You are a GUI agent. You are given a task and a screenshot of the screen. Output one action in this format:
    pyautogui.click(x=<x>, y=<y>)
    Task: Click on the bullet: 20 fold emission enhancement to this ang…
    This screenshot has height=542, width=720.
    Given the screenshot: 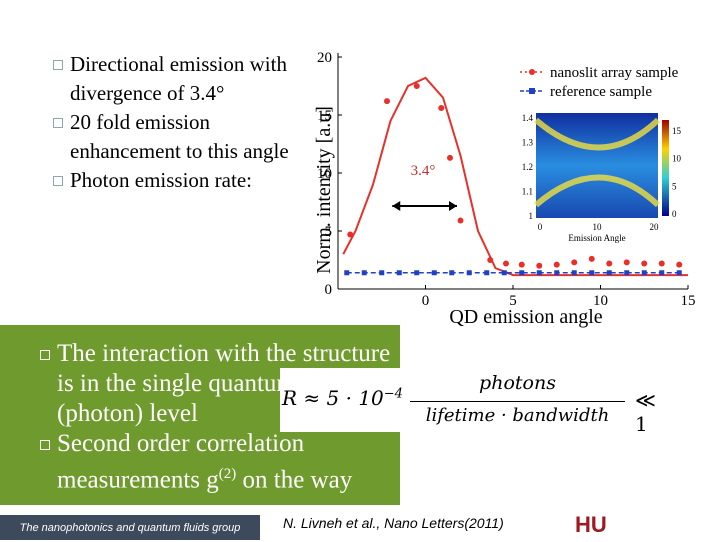 What is the action you would take?
    pyautogui.click(x=174, y=137)
    